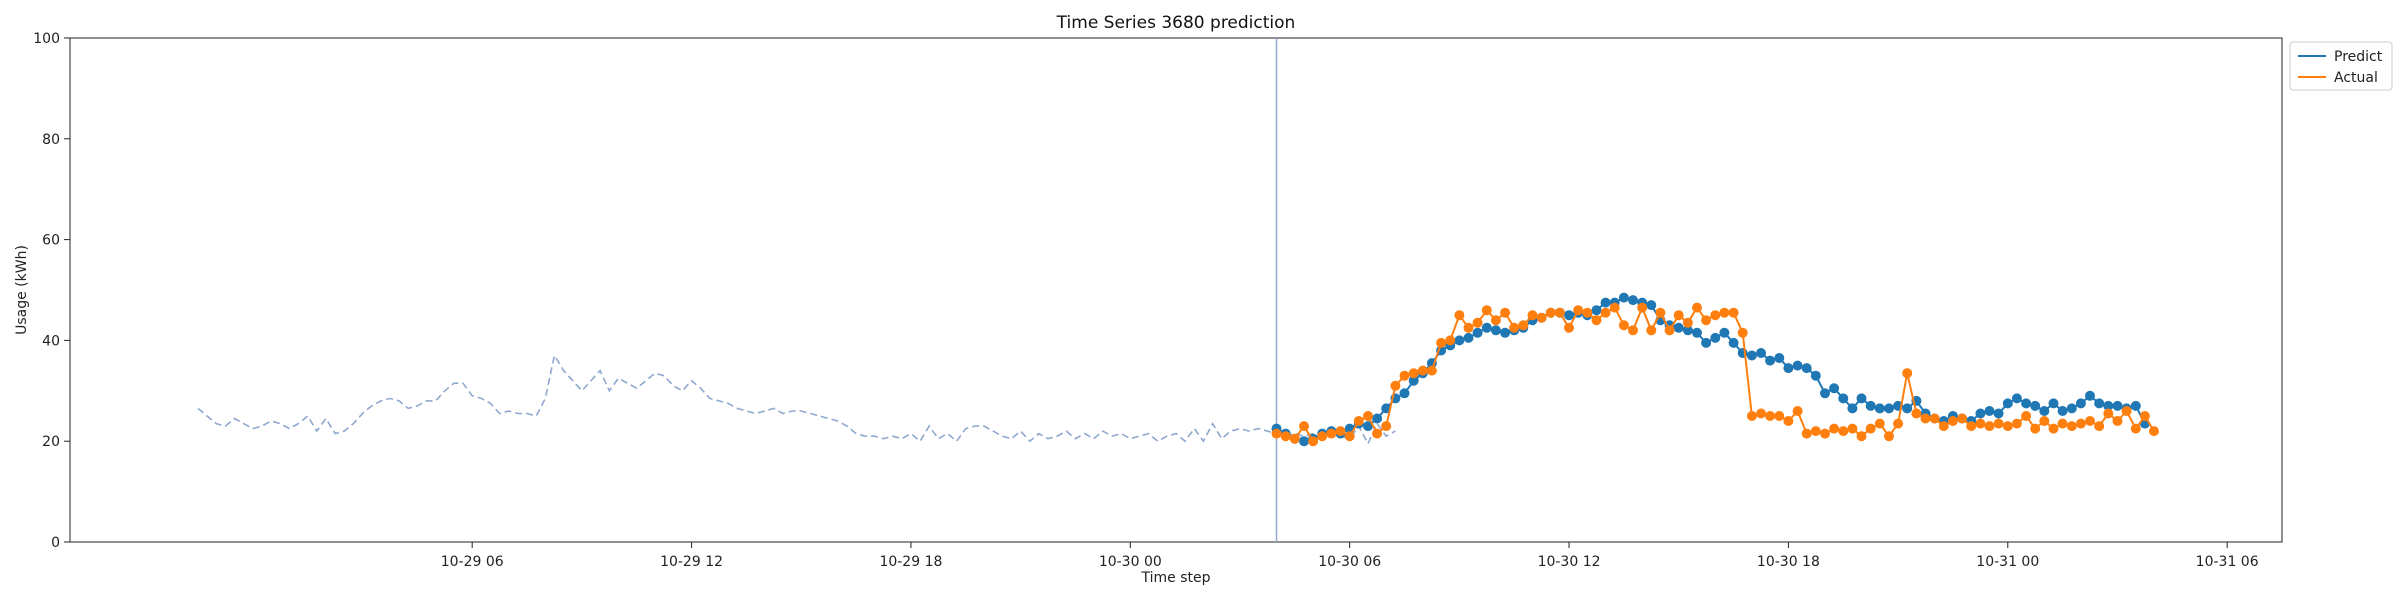 The width and height of the screenshot is (2400, 600). Describe the element at coordinates (51, 140) in the screenshot. I see `y-tick-label: 80` at that location.